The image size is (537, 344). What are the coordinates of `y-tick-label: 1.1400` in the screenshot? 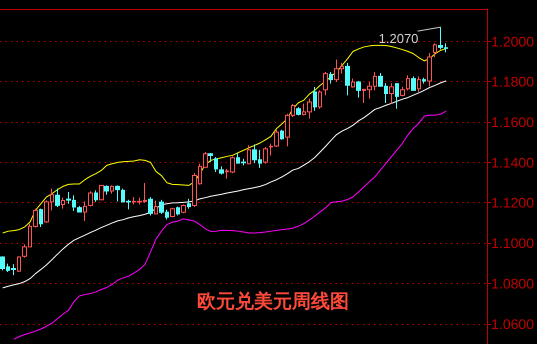 It's located at (512, 162).